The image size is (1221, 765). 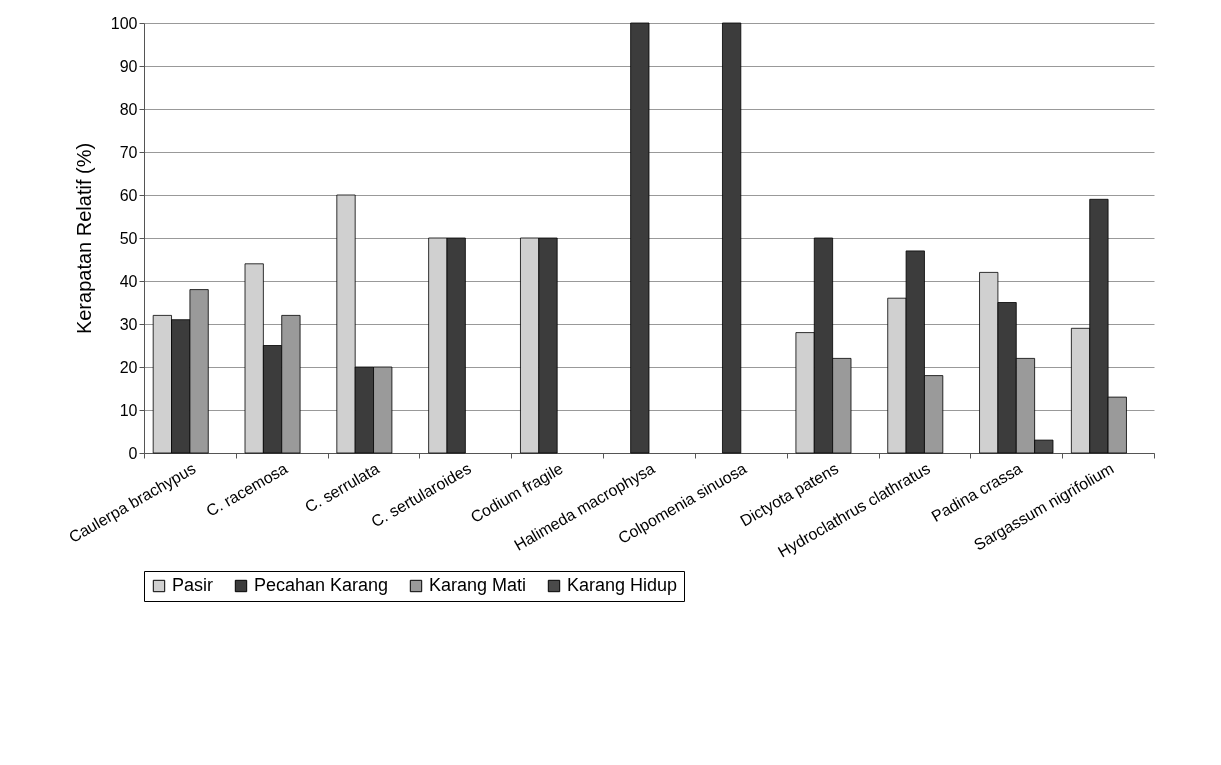 I want to click on legend-label: Pecahan Karang, so click(x=321, y=585).